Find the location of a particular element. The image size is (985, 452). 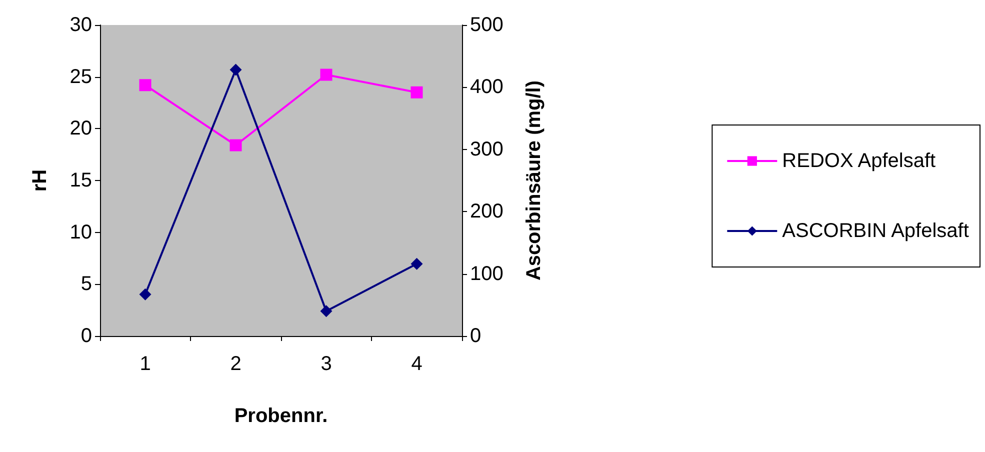

y2-axis-title: Ascorbinsäure (mg/l) is located at coordinates (534, 180).